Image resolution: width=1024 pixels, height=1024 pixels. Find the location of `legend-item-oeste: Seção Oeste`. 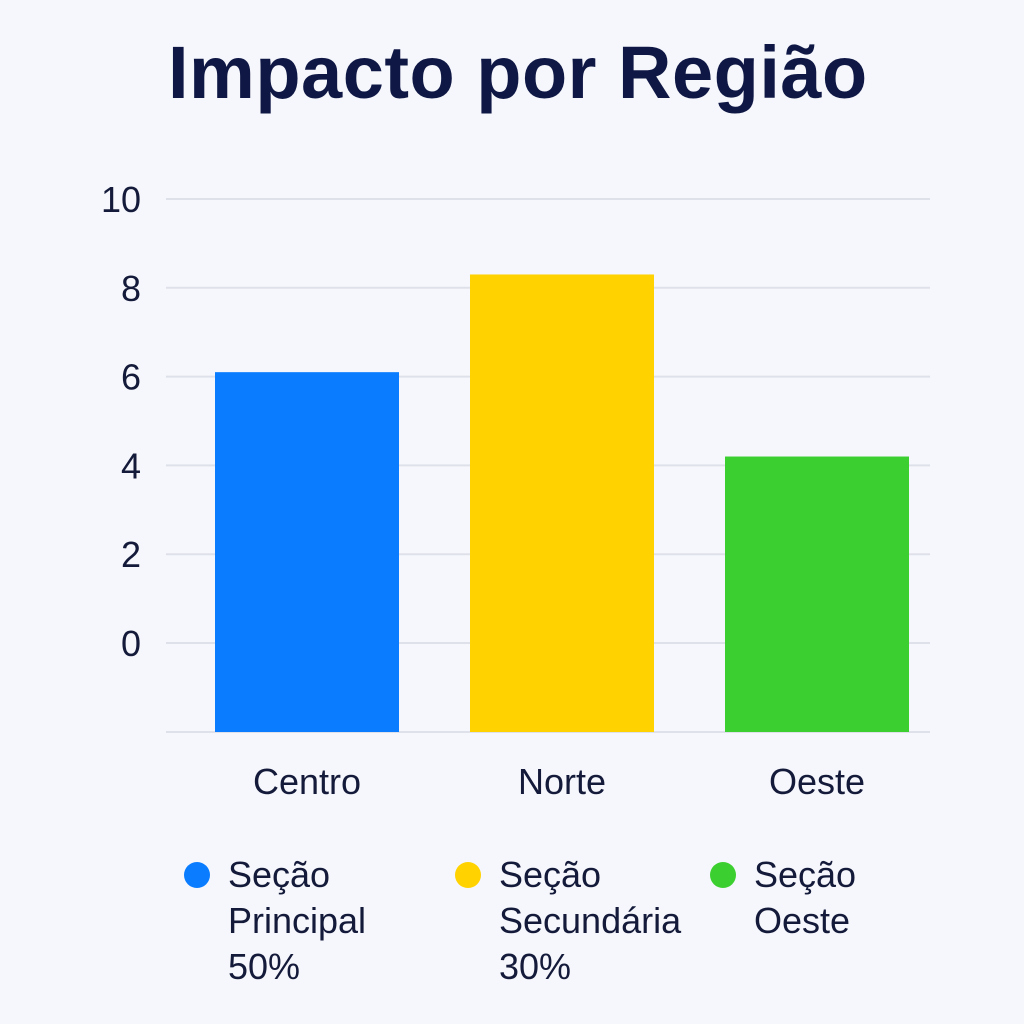

legend-item-oeste: Seção Oeste is located at coordinates (783, 898).